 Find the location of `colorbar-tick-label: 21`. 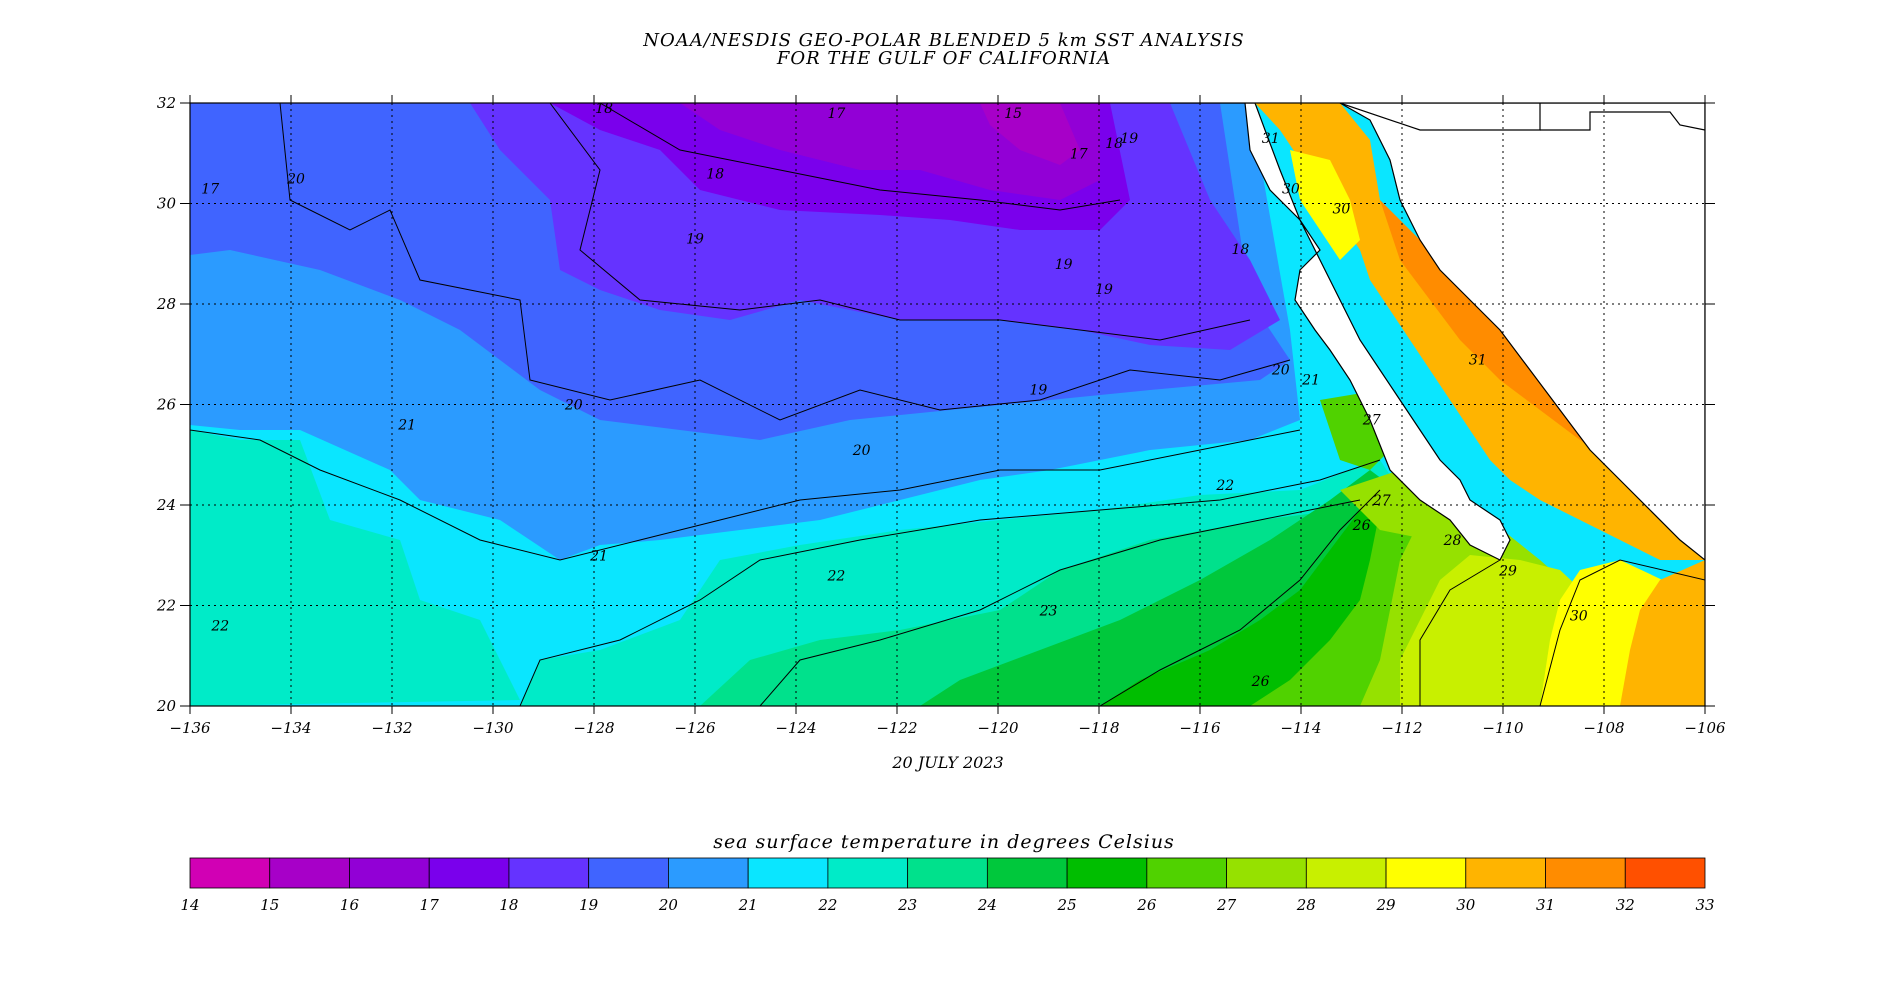

colorbar-tick-label: 21 is located at coordinates (748, 905).